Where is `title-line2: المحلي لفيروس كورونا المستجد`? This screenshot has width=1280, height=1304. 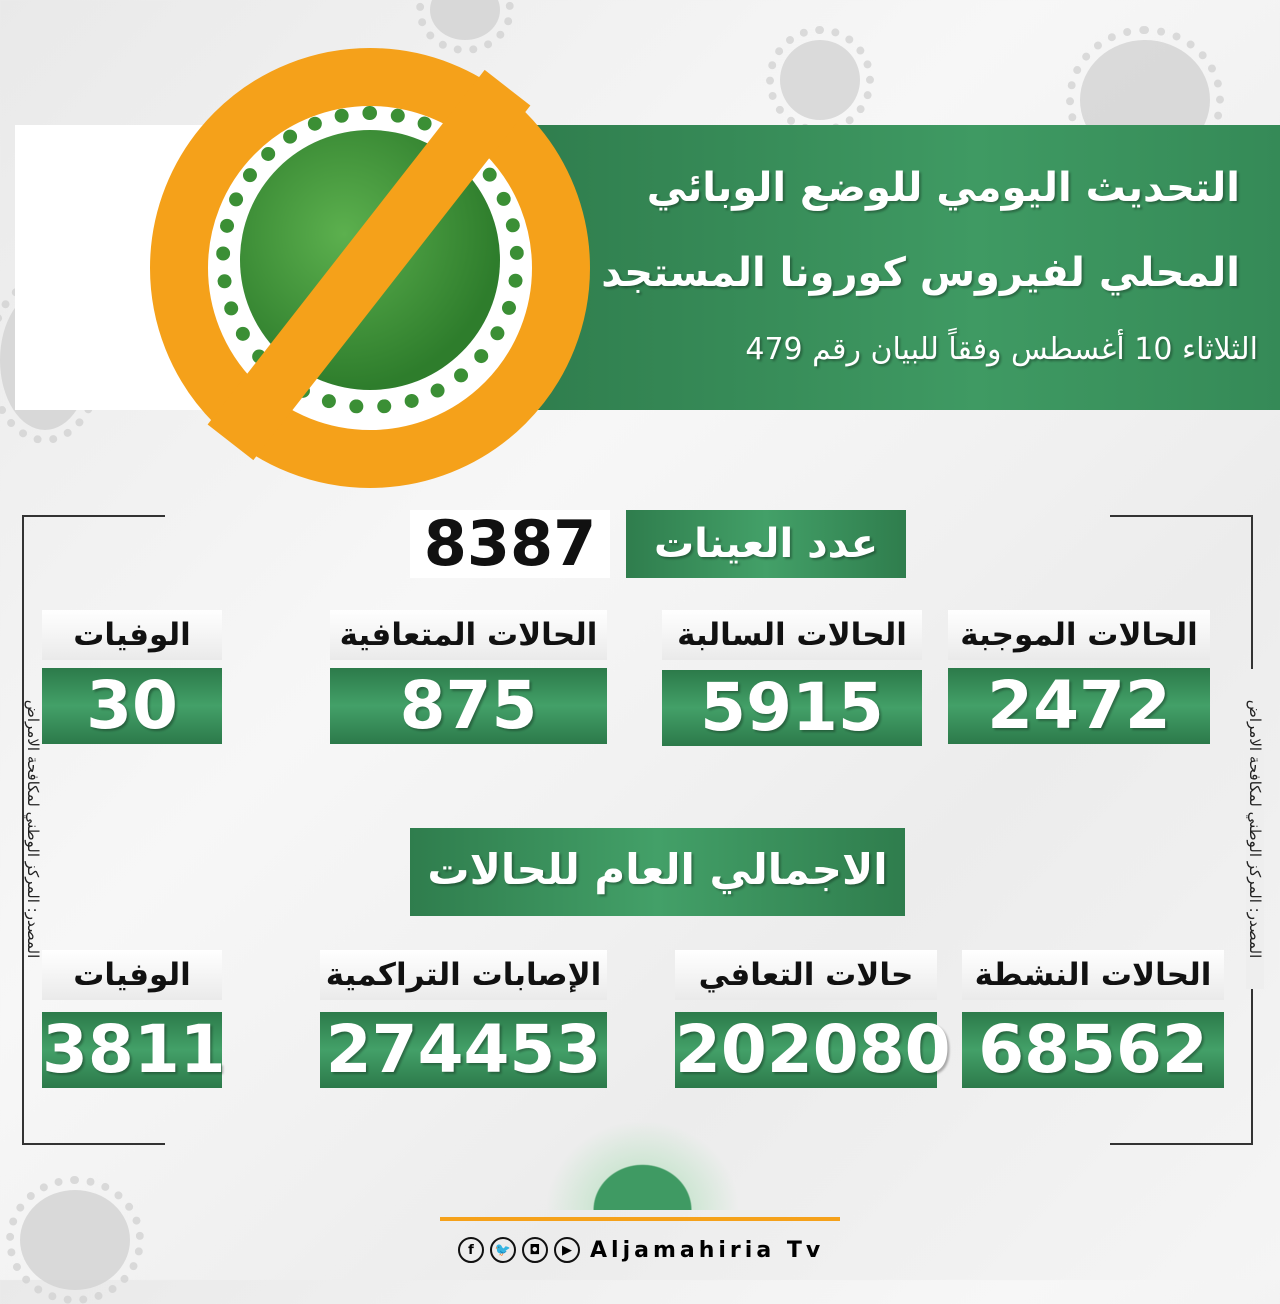
title-line2: المحلي لفيروس كورونا المستجد is located at coordinates (920, 273).